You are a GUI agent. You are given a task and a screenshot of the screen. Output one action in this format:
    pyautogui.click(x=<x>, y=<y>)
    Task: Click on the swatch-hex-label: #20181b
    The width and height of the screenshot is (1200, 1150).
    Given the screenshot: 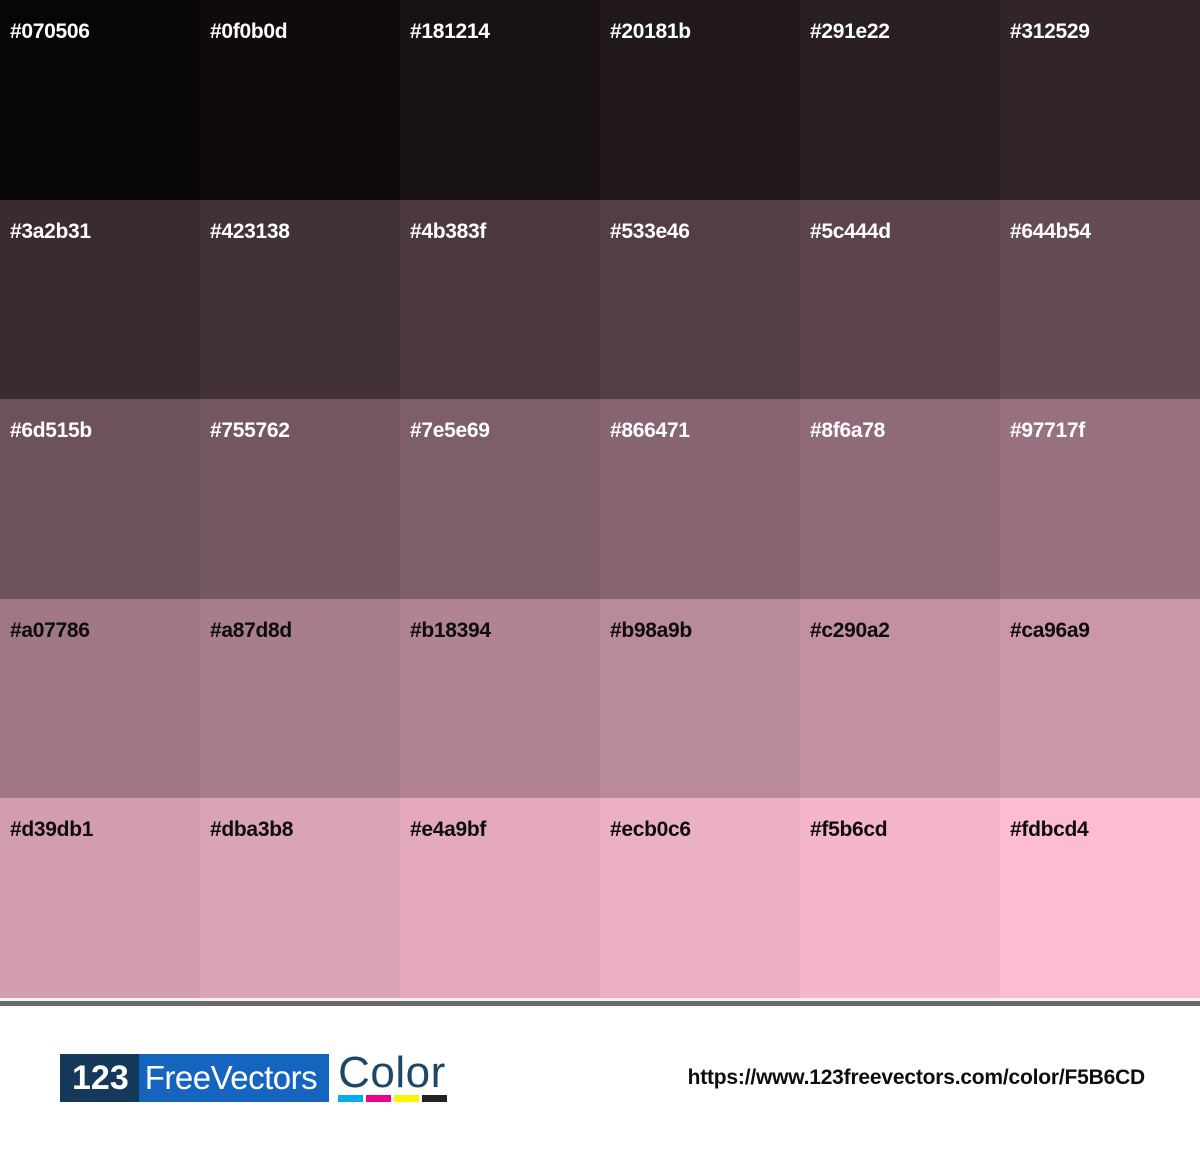 What is the action you would take?
    pyautogui.click(x=650, y=31)
    